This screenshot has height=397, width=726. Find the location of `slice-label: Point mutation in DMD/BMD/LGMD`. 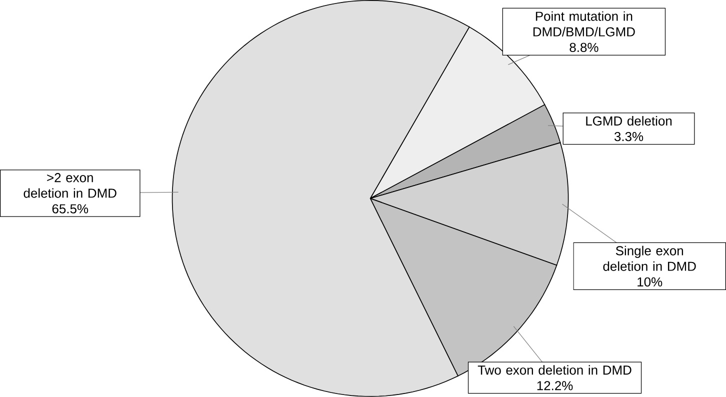

slice-label: Point mutation in DMD/BMD/LGMD is located at coordinates (584, 24).